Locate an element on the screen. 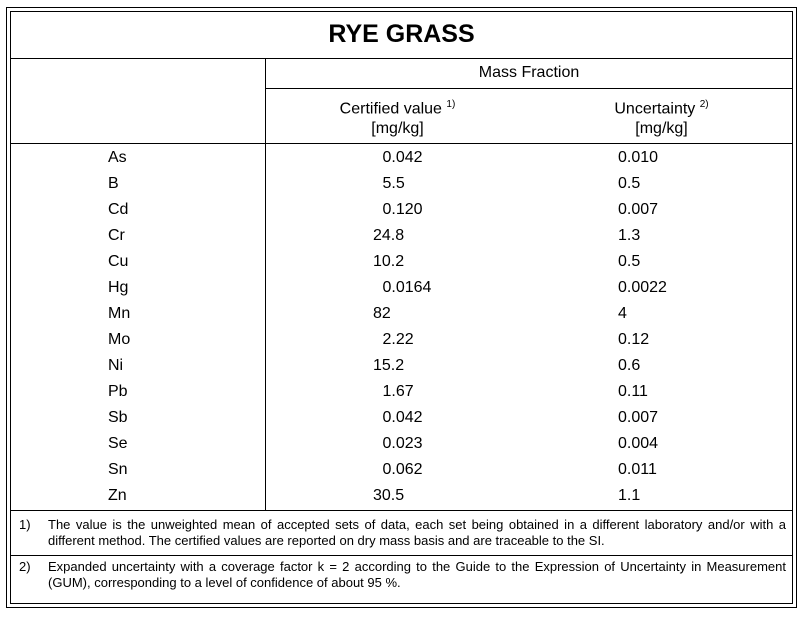 This screenshot has height=618, width=803. element: Pb is located at coordinates (118, 391).